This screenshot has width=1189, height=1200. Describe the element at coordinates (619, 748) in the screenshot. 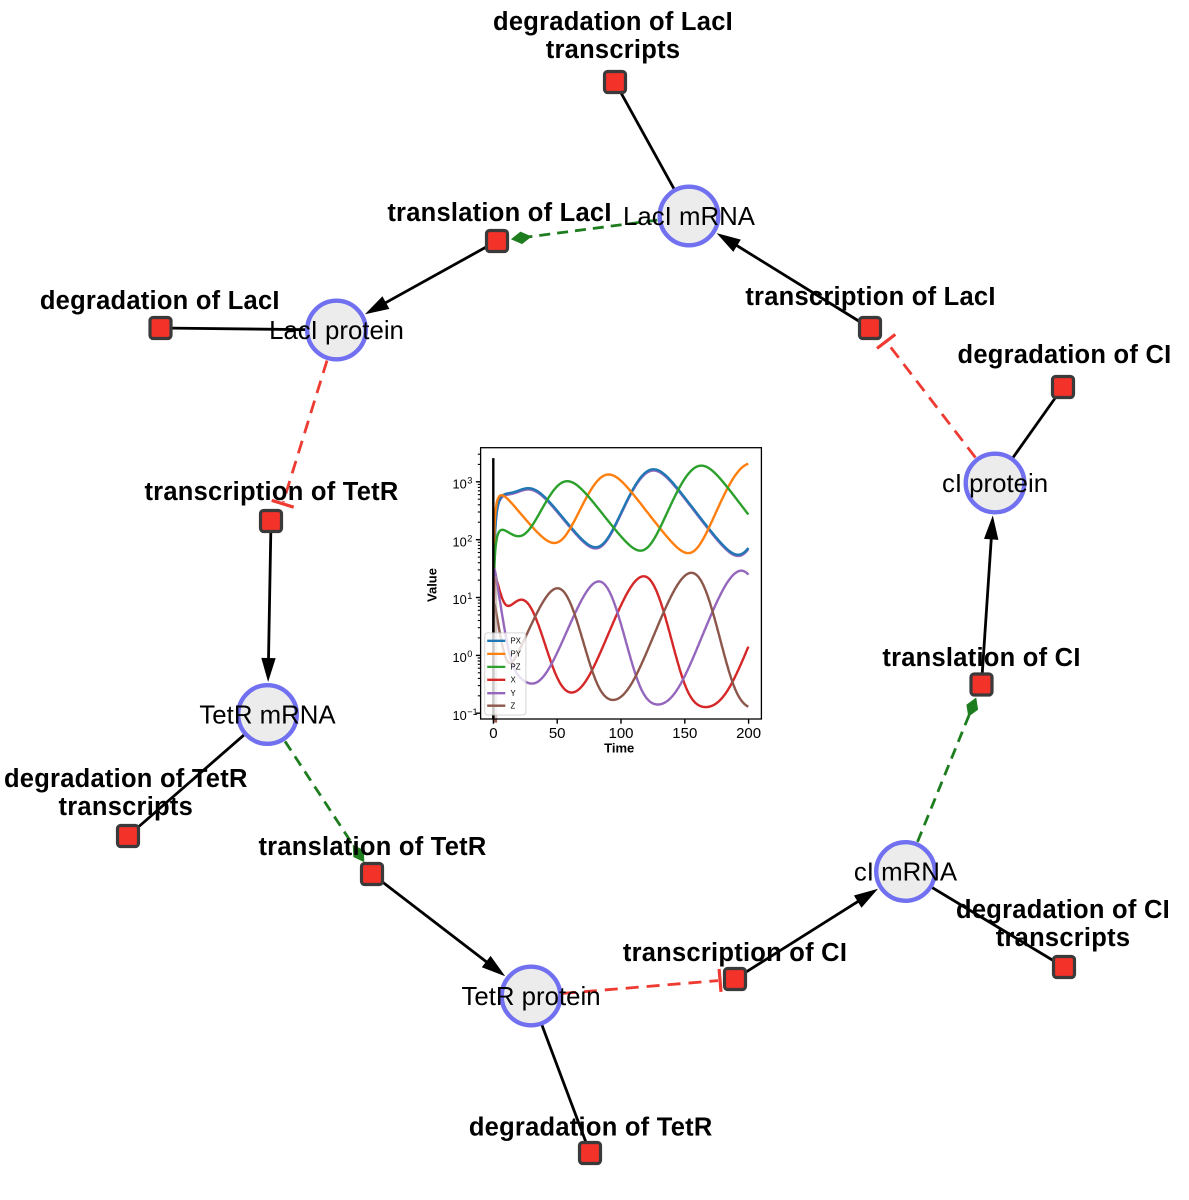

I see `svg-text: Time` at that location.